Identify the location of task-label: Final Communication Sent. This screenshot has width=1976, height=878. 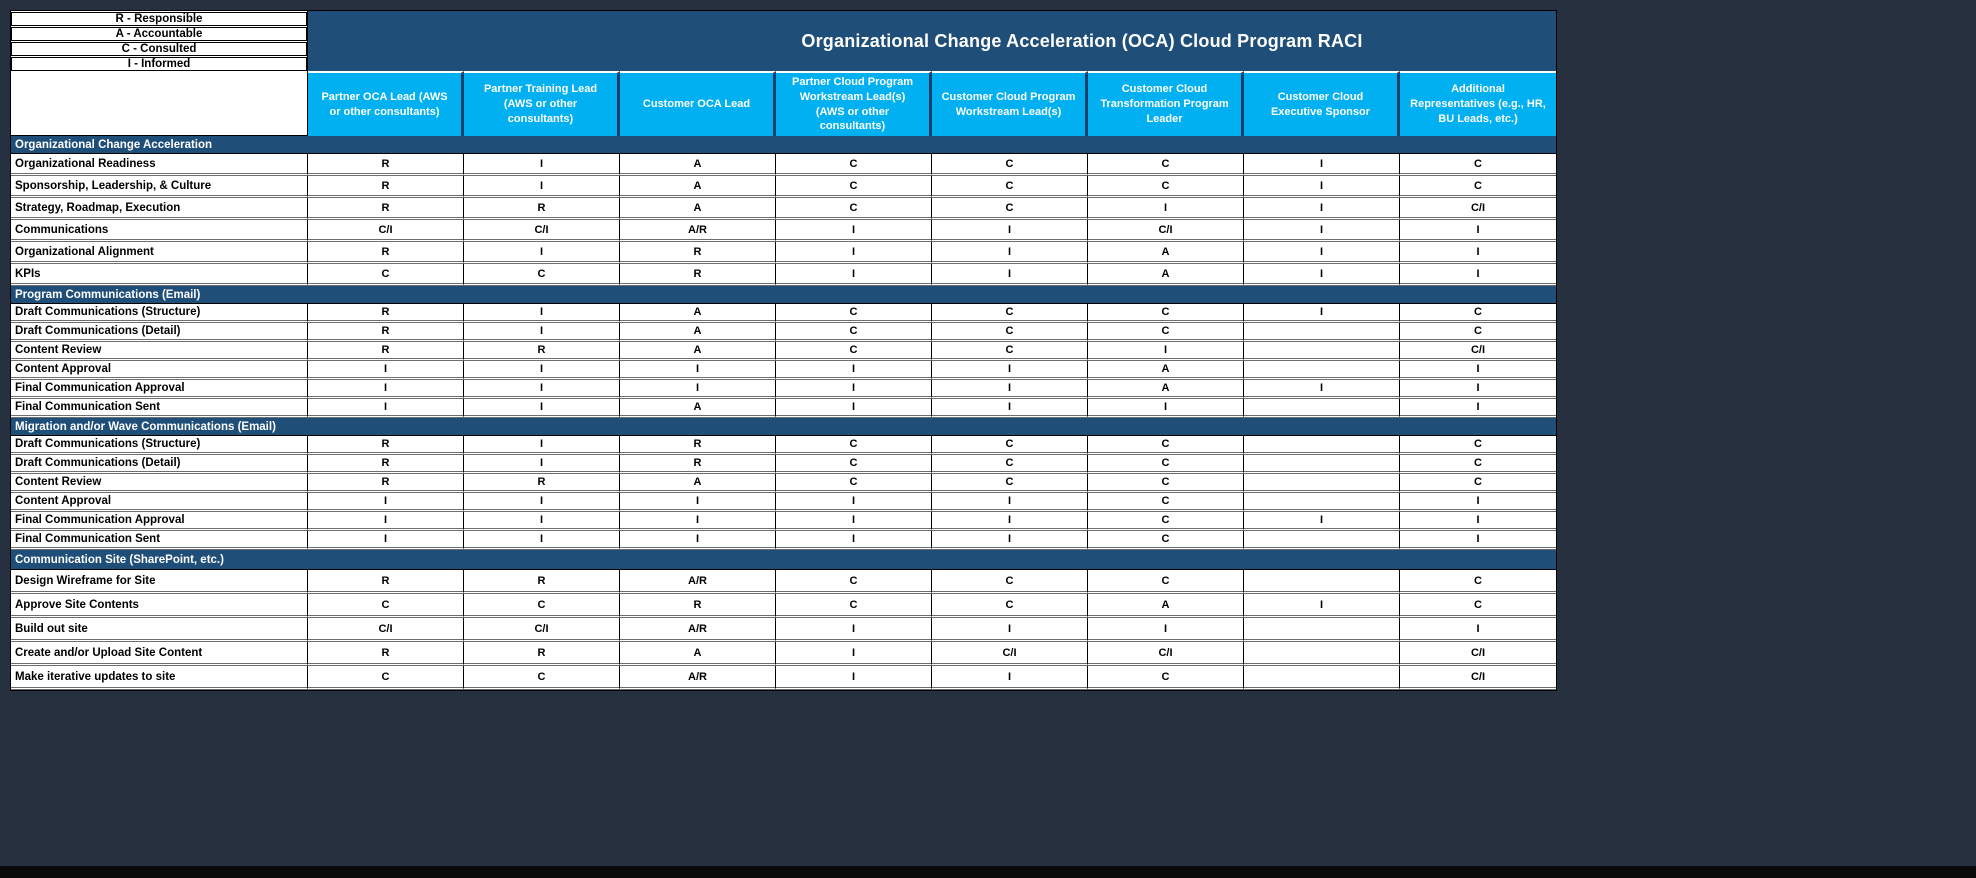
(159, 540).